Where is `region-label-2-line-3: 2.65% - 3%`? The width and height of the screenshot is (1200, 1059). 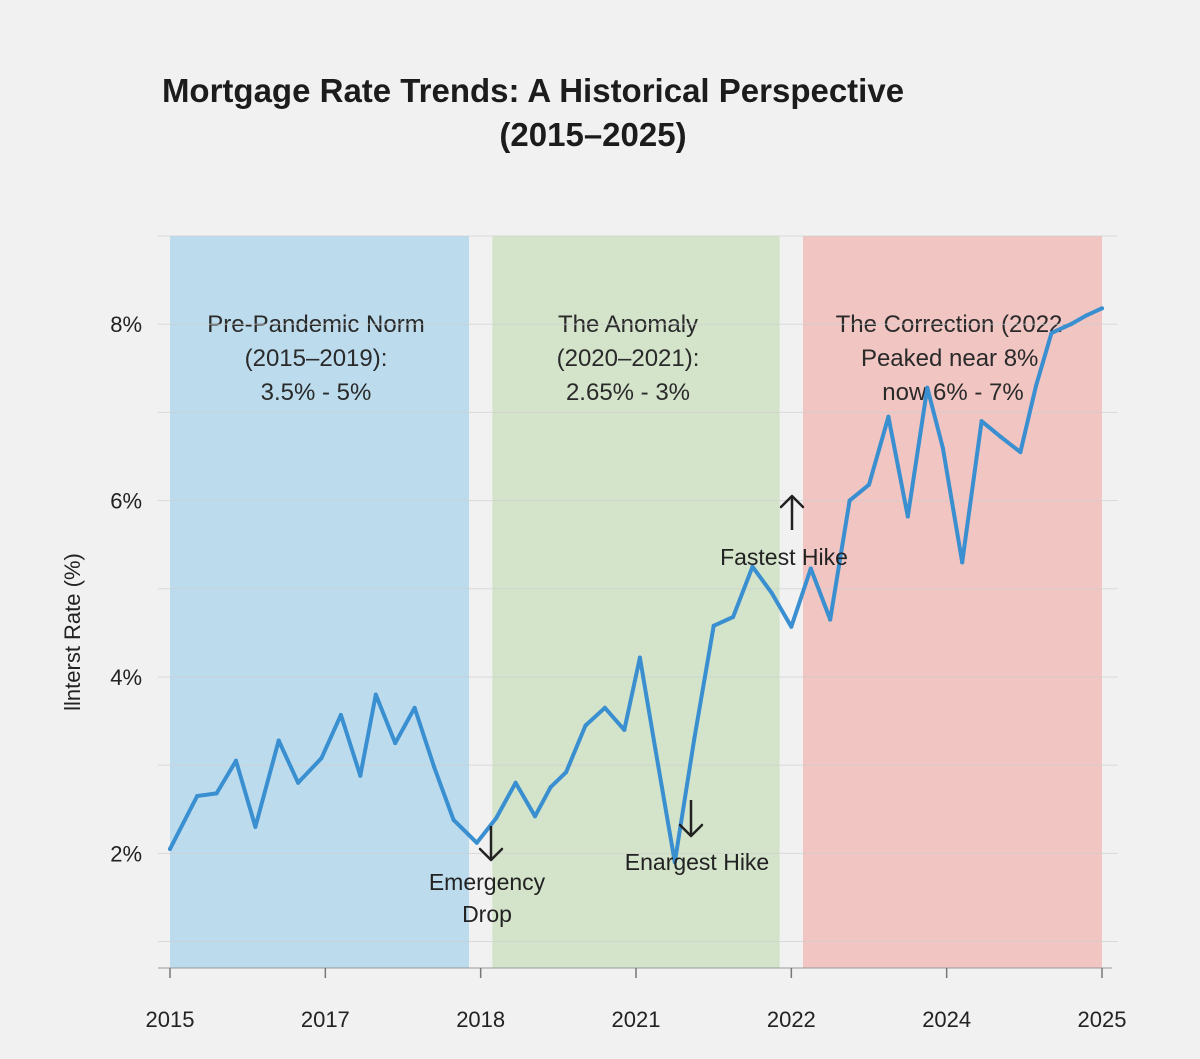
region-label-2-line-3: 2.65% - 3% is located at coordinates (628, 392).